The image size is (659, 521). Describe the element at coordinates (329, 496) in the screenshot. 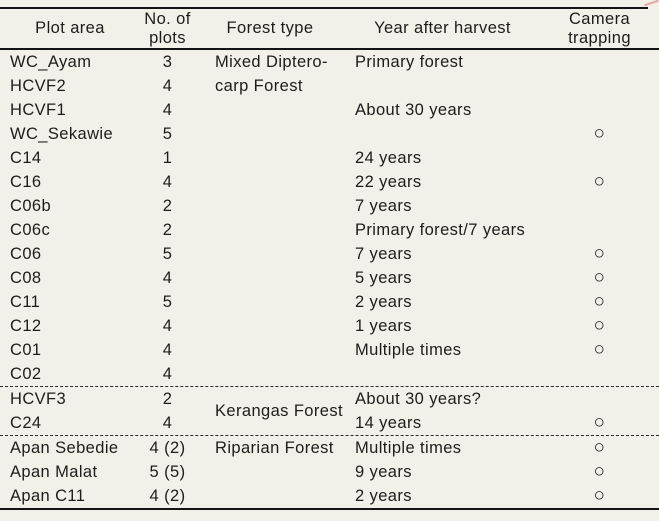

I see `table-row: Apan C11 4 (2) 2 years ○` at that location.